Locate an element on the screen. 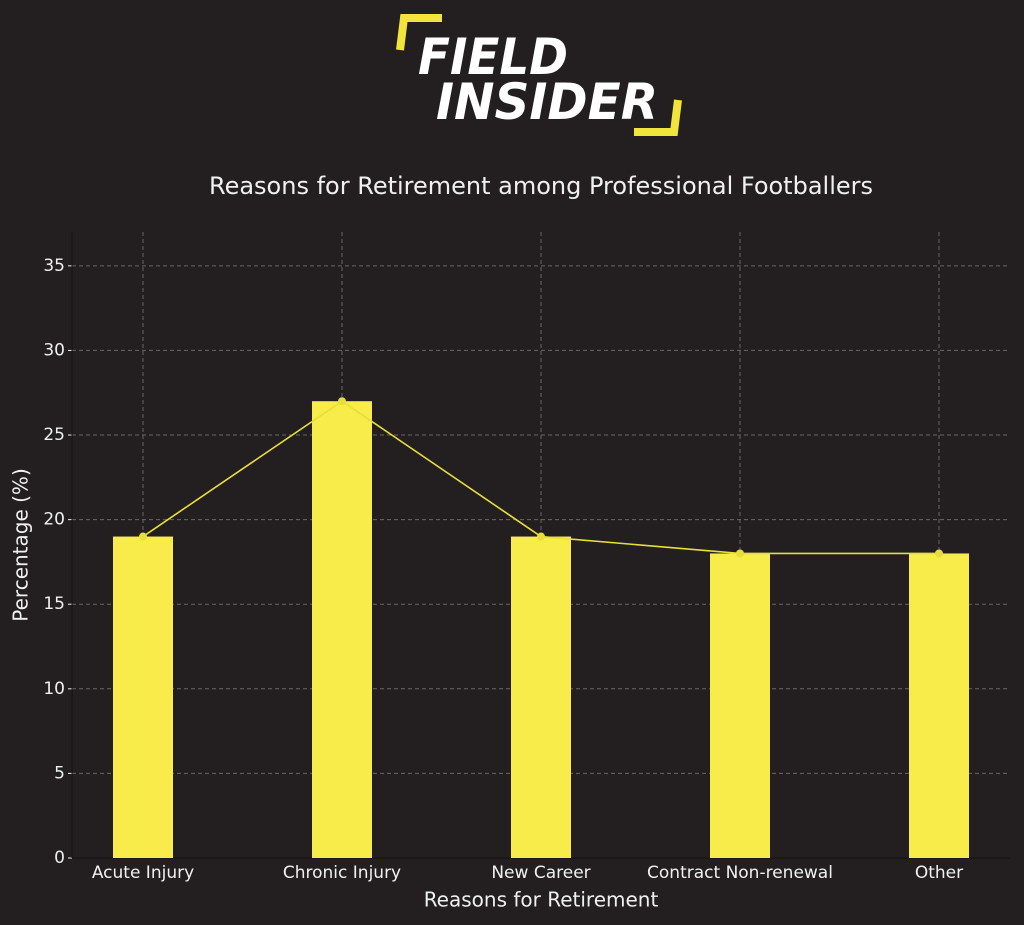  y-tick-label: 35 is located at coordinates (54, 266).